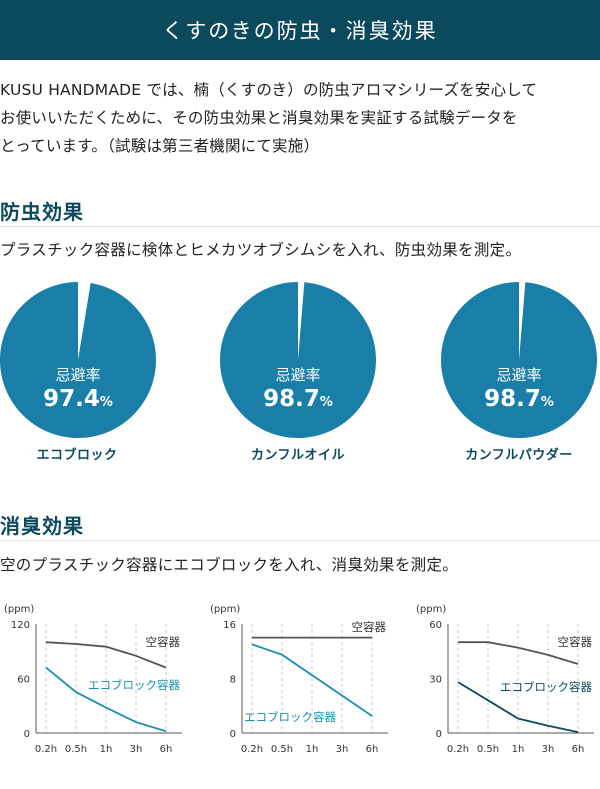 The image size is (600, 789). What do you see at coordinates (71, 399) in the screenshot?
I see `pie-value-number: 97.4` at bounding box center [71, 399].